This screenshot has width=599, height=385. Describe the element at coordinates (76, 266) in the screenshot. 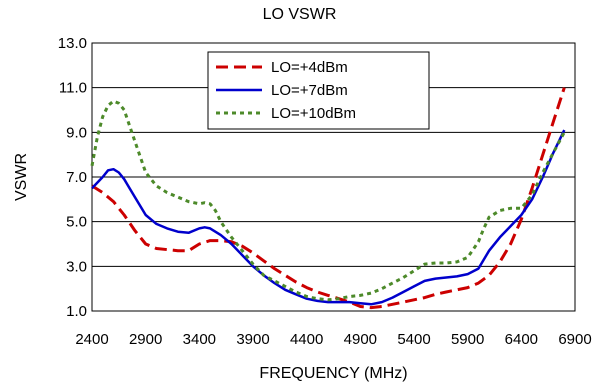

I see `y-tick-label: 3.0` at that location.